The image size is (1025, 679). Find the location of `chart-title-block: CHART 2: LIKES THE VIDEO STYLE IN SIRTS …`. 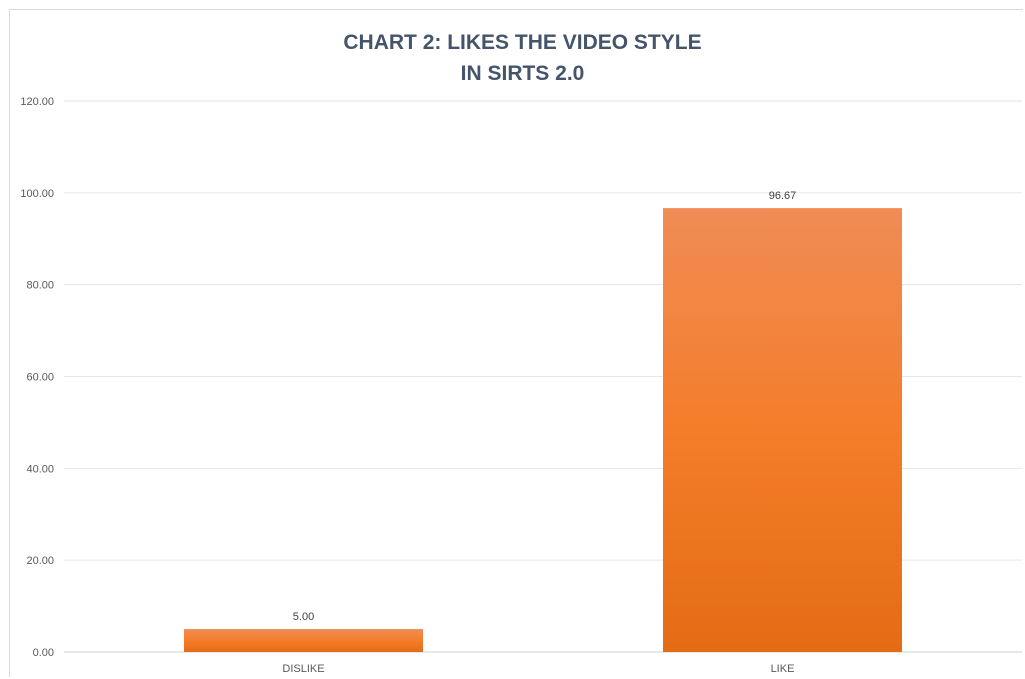

chart-title-block: CHART 2: LIKES THE VIDEO STYLE IN SIRTS … is located at coordinates (512, 58).